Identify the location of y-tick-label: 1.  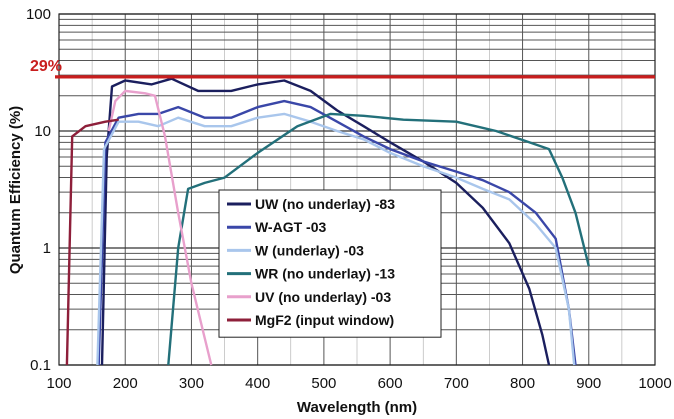
(47, 248).